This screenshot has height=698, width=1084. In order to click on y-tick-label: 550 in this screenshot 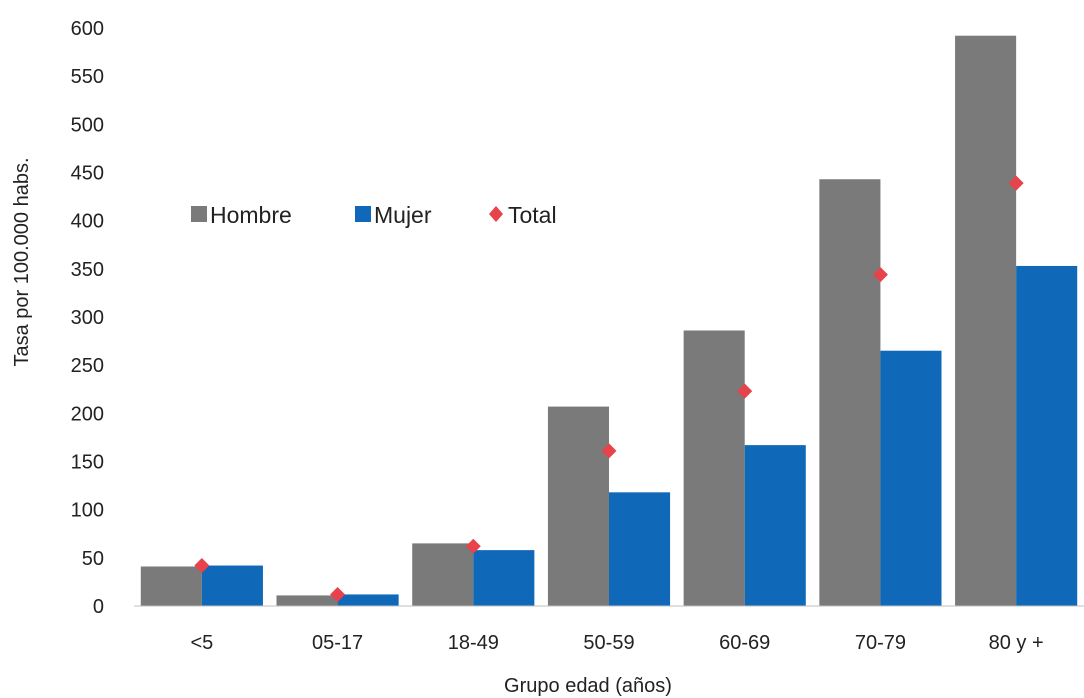, I will do `click(87, 77)`.